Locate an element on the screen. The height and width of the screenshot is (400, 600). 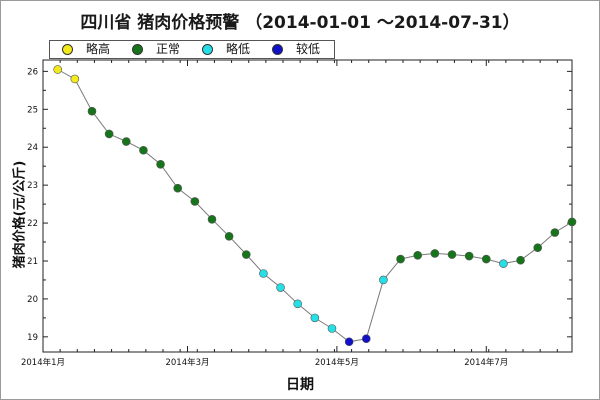
legend-label-normal: 正常 is located at coordinates (168, 49).